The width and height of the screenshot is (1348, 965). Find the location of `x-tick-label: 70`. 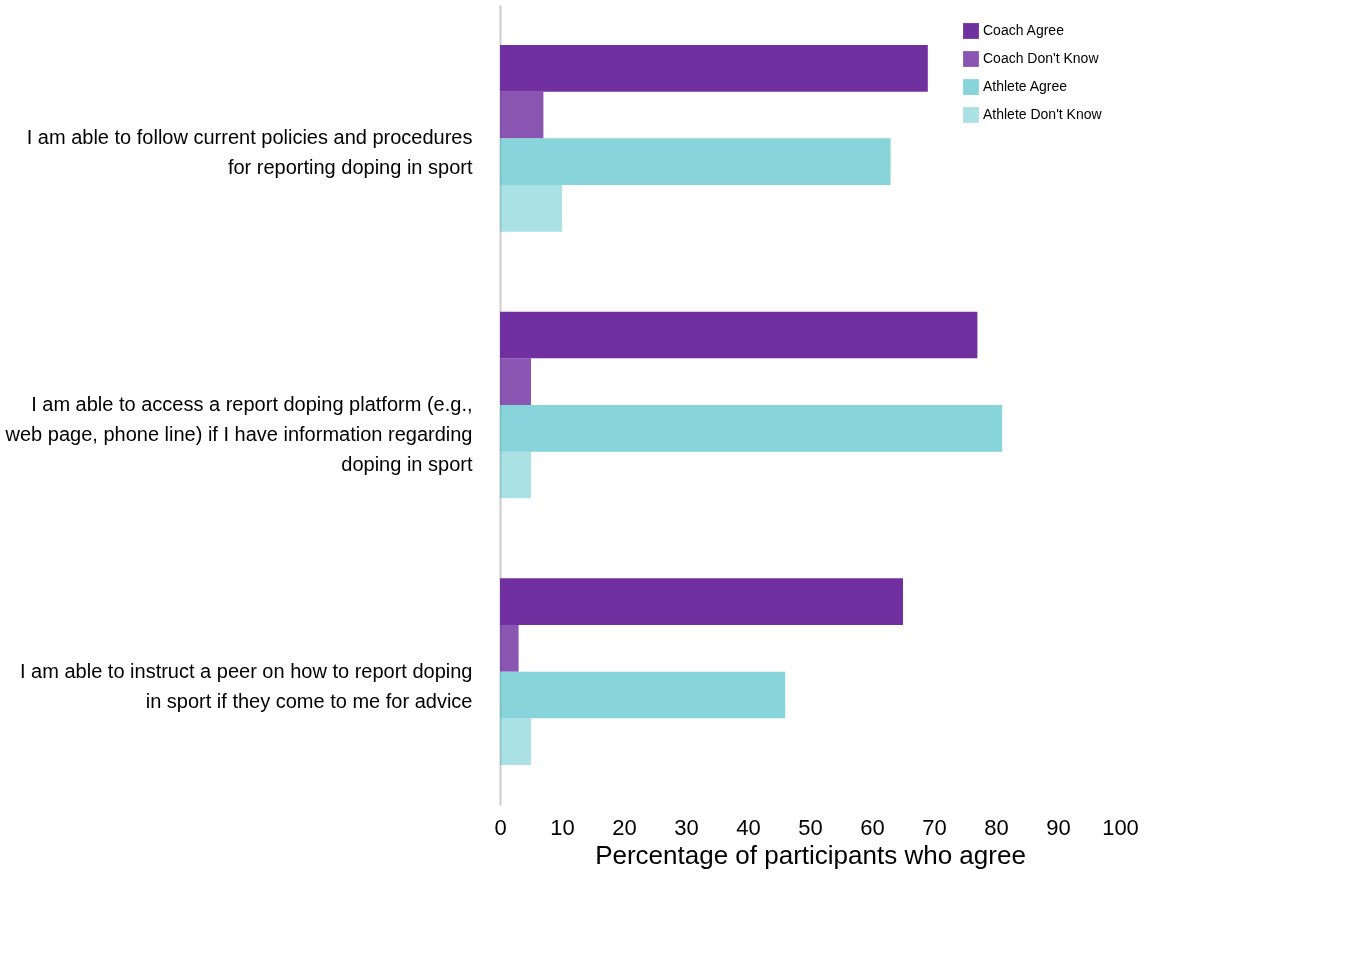

x-tick-label: 70 is located at coordinates (934, 827).